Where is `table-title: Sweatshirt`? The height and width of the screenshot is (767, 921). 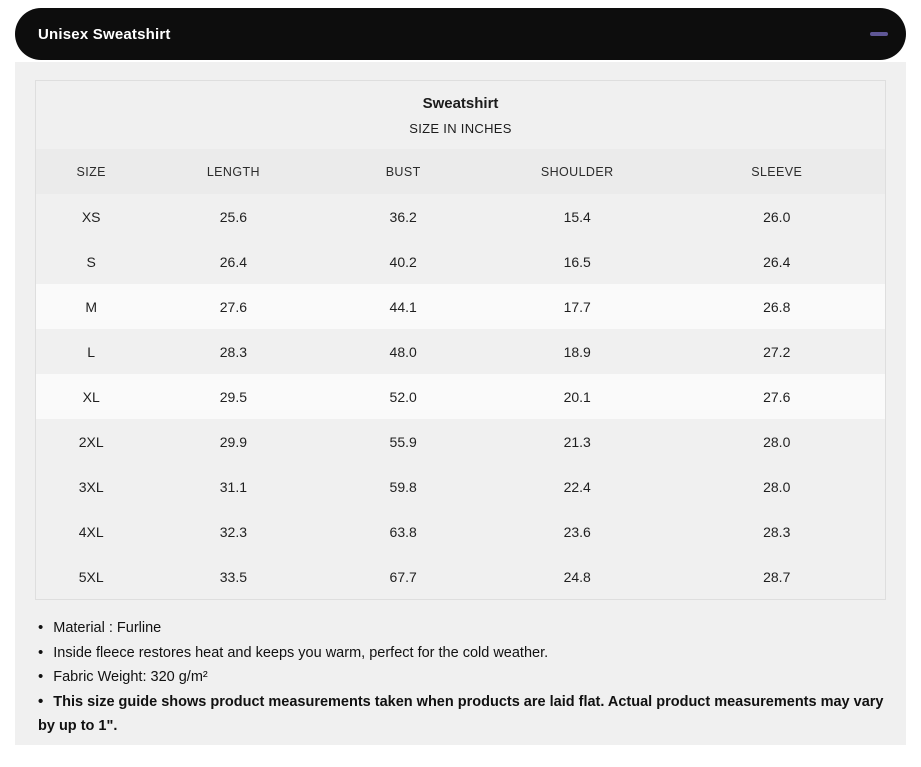 table-title: Sweatshirt is located at coordinates (460, 103).